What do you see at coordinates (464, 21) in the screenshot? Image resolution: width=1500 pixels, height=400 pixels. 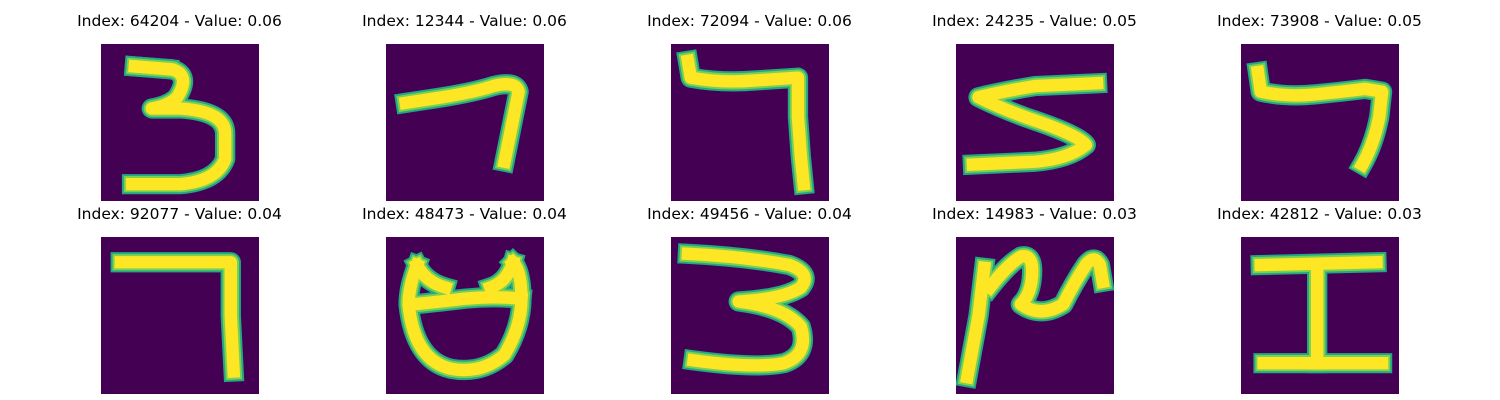 I see `panel-title: Index: 12344 - Value: 0.06` at bounding box center [464, 21].